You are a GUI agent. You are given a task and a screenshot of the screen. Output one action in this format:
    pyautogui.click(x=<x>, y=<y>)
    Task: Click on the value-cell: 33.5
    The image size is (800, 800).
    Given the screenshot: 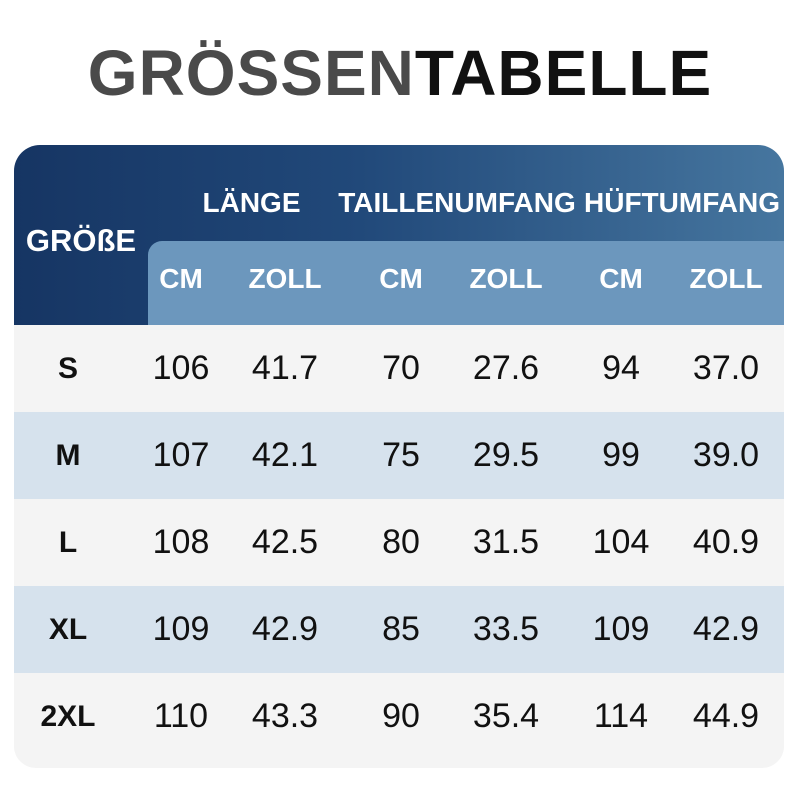 What is the action you would take?
    pyautogui.click(x=506, y=629)
    